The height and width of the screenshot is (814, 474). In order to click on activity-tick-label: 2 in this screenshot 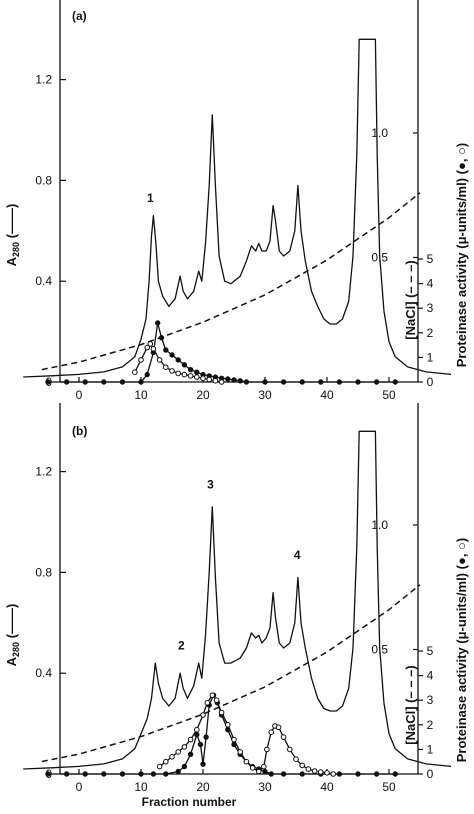, I will do `click(430, 333)`.